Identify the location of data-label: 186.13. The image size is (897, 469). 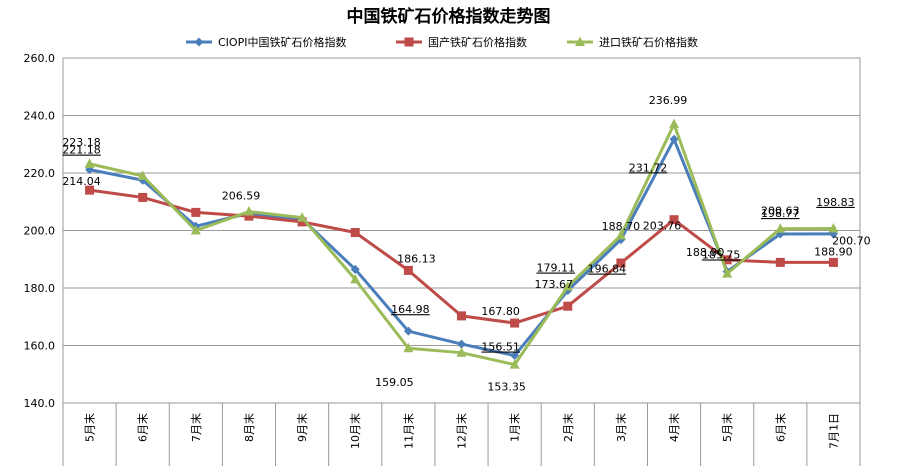
(416, 258).